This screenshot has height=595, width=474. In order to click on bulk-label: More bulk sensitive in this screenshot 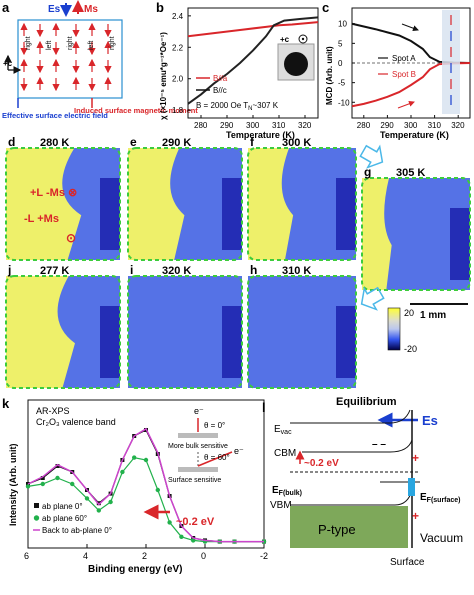, I will do `click(198, 446)`.